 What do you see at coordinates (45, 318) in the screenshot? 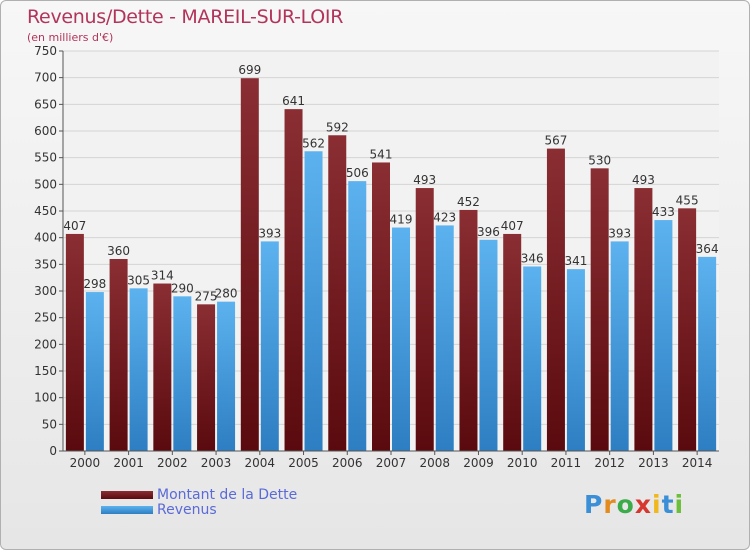
I see `y-tick-label: 250` at bounding box center [45, 318].